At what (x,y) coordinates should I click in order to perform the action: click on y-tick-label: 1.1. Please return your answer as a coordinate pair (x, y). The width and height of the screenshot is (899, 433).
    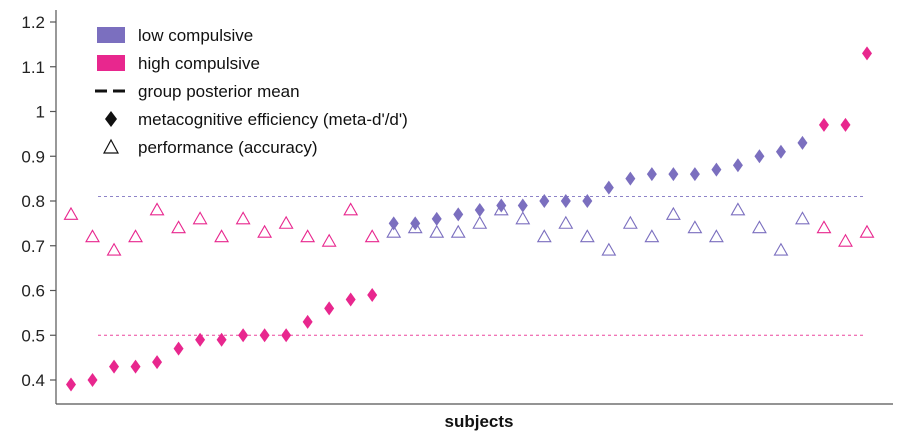
    Looking at the image, I should click on (33, 67).